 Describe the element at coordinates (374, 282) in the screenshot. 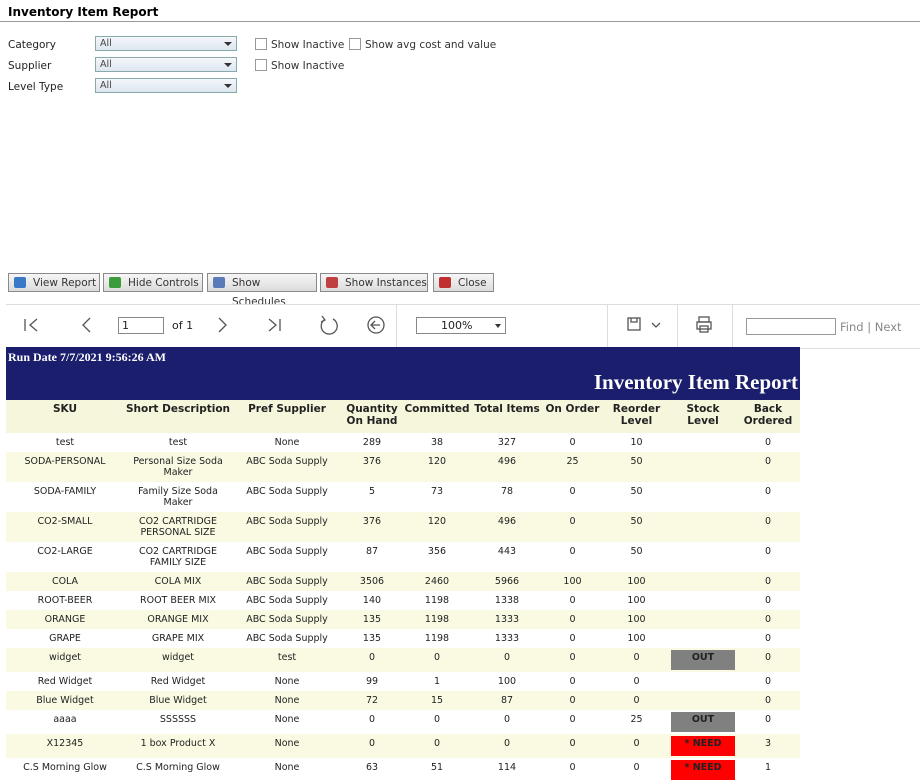

I see `toolbar-button: Show Instances` at that location.